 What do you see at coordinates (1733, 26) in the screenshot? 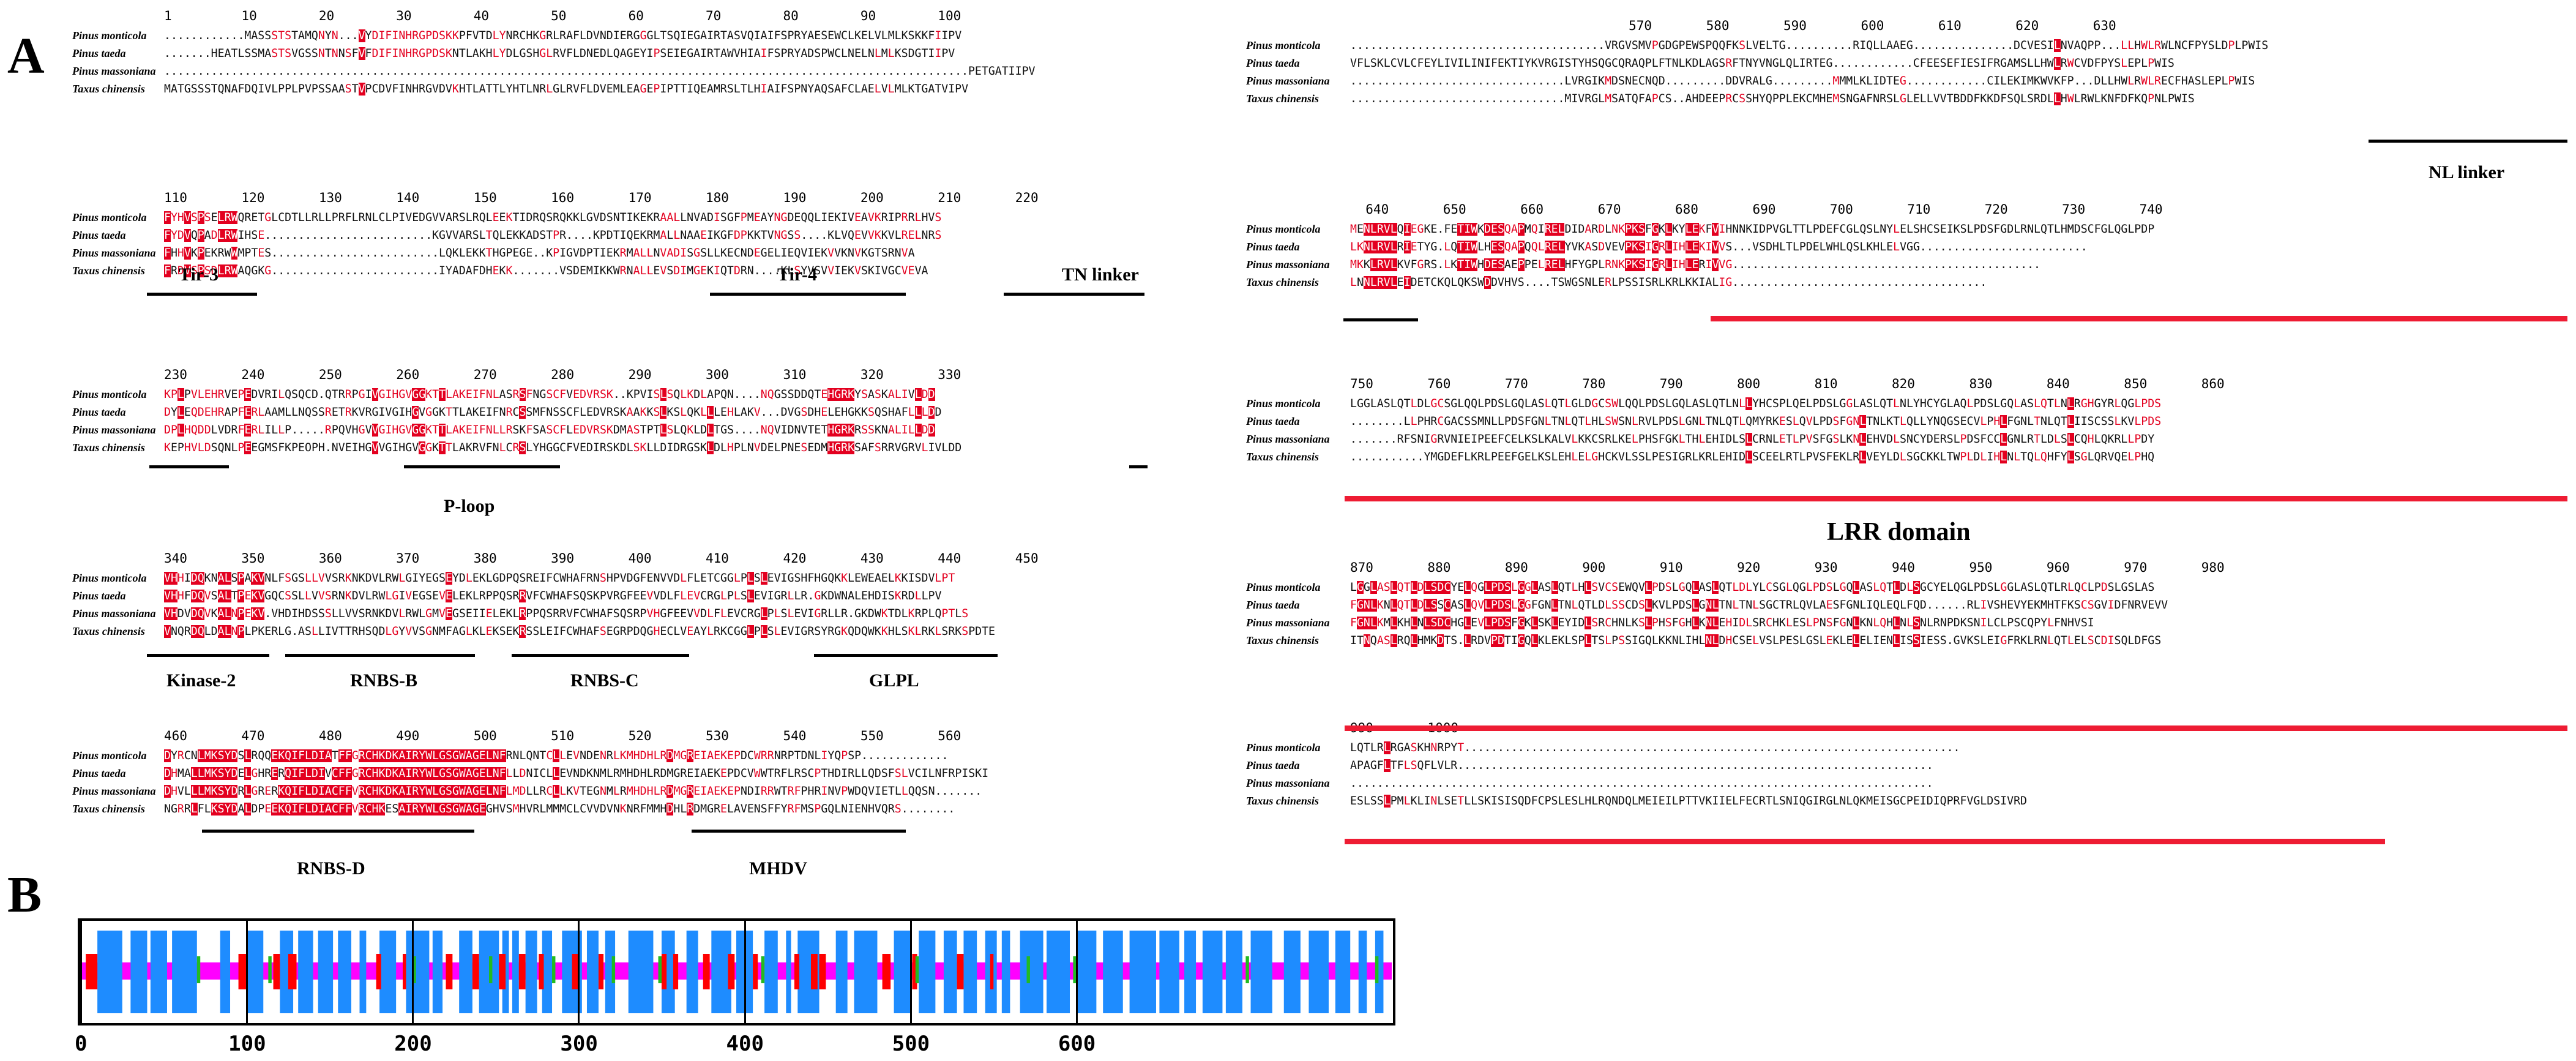
I see `position-ruler: 570 580 590 600 610 620 630` at bounding box center [1733, 26].